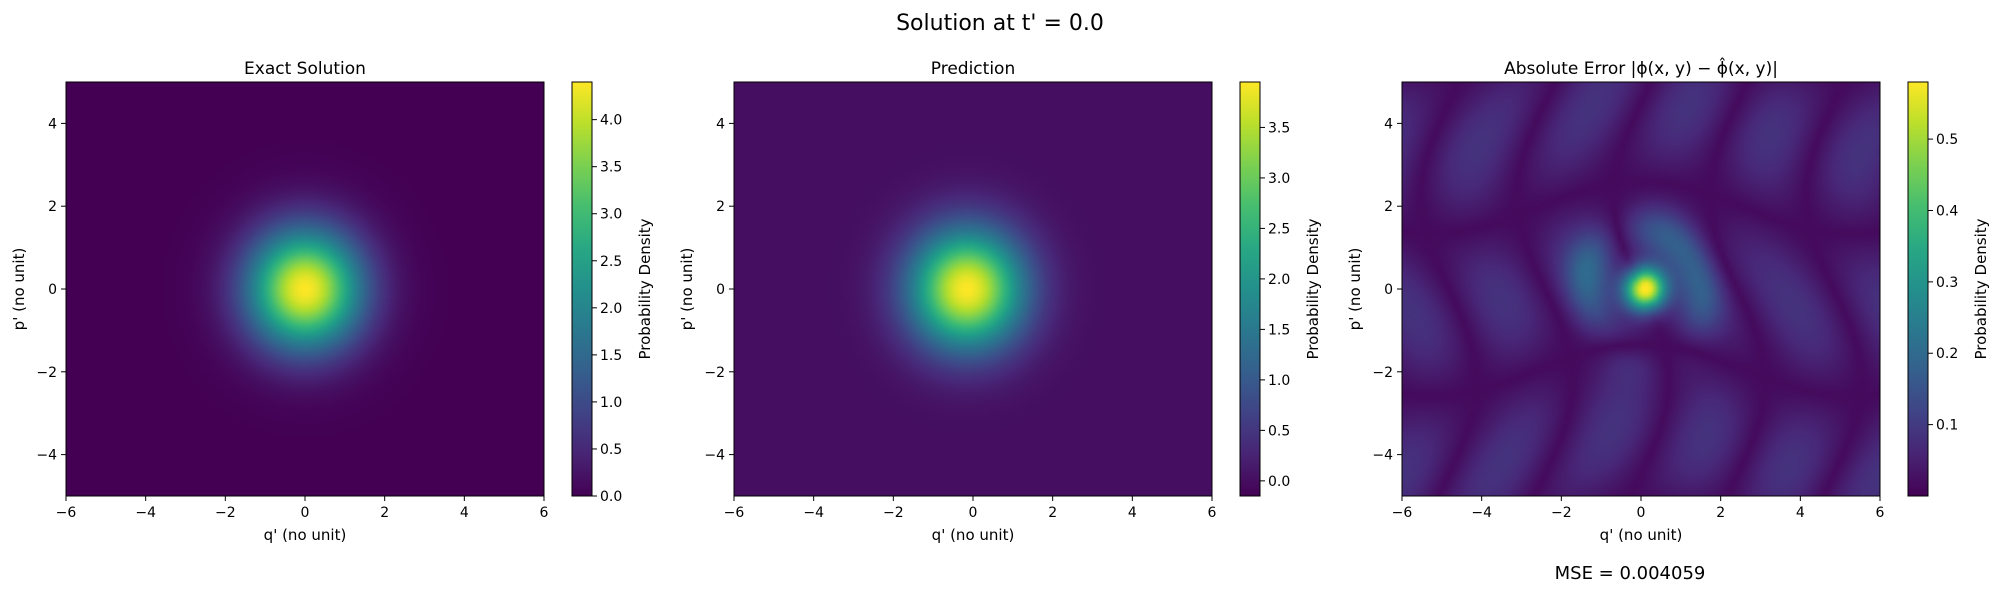 This screenshot has height=600, width=2000. What do you see at coordinates (1947, 283) in the screenshot?
I see `colorbar-tick-label: 0.3` at bounding box center [1947, 283].